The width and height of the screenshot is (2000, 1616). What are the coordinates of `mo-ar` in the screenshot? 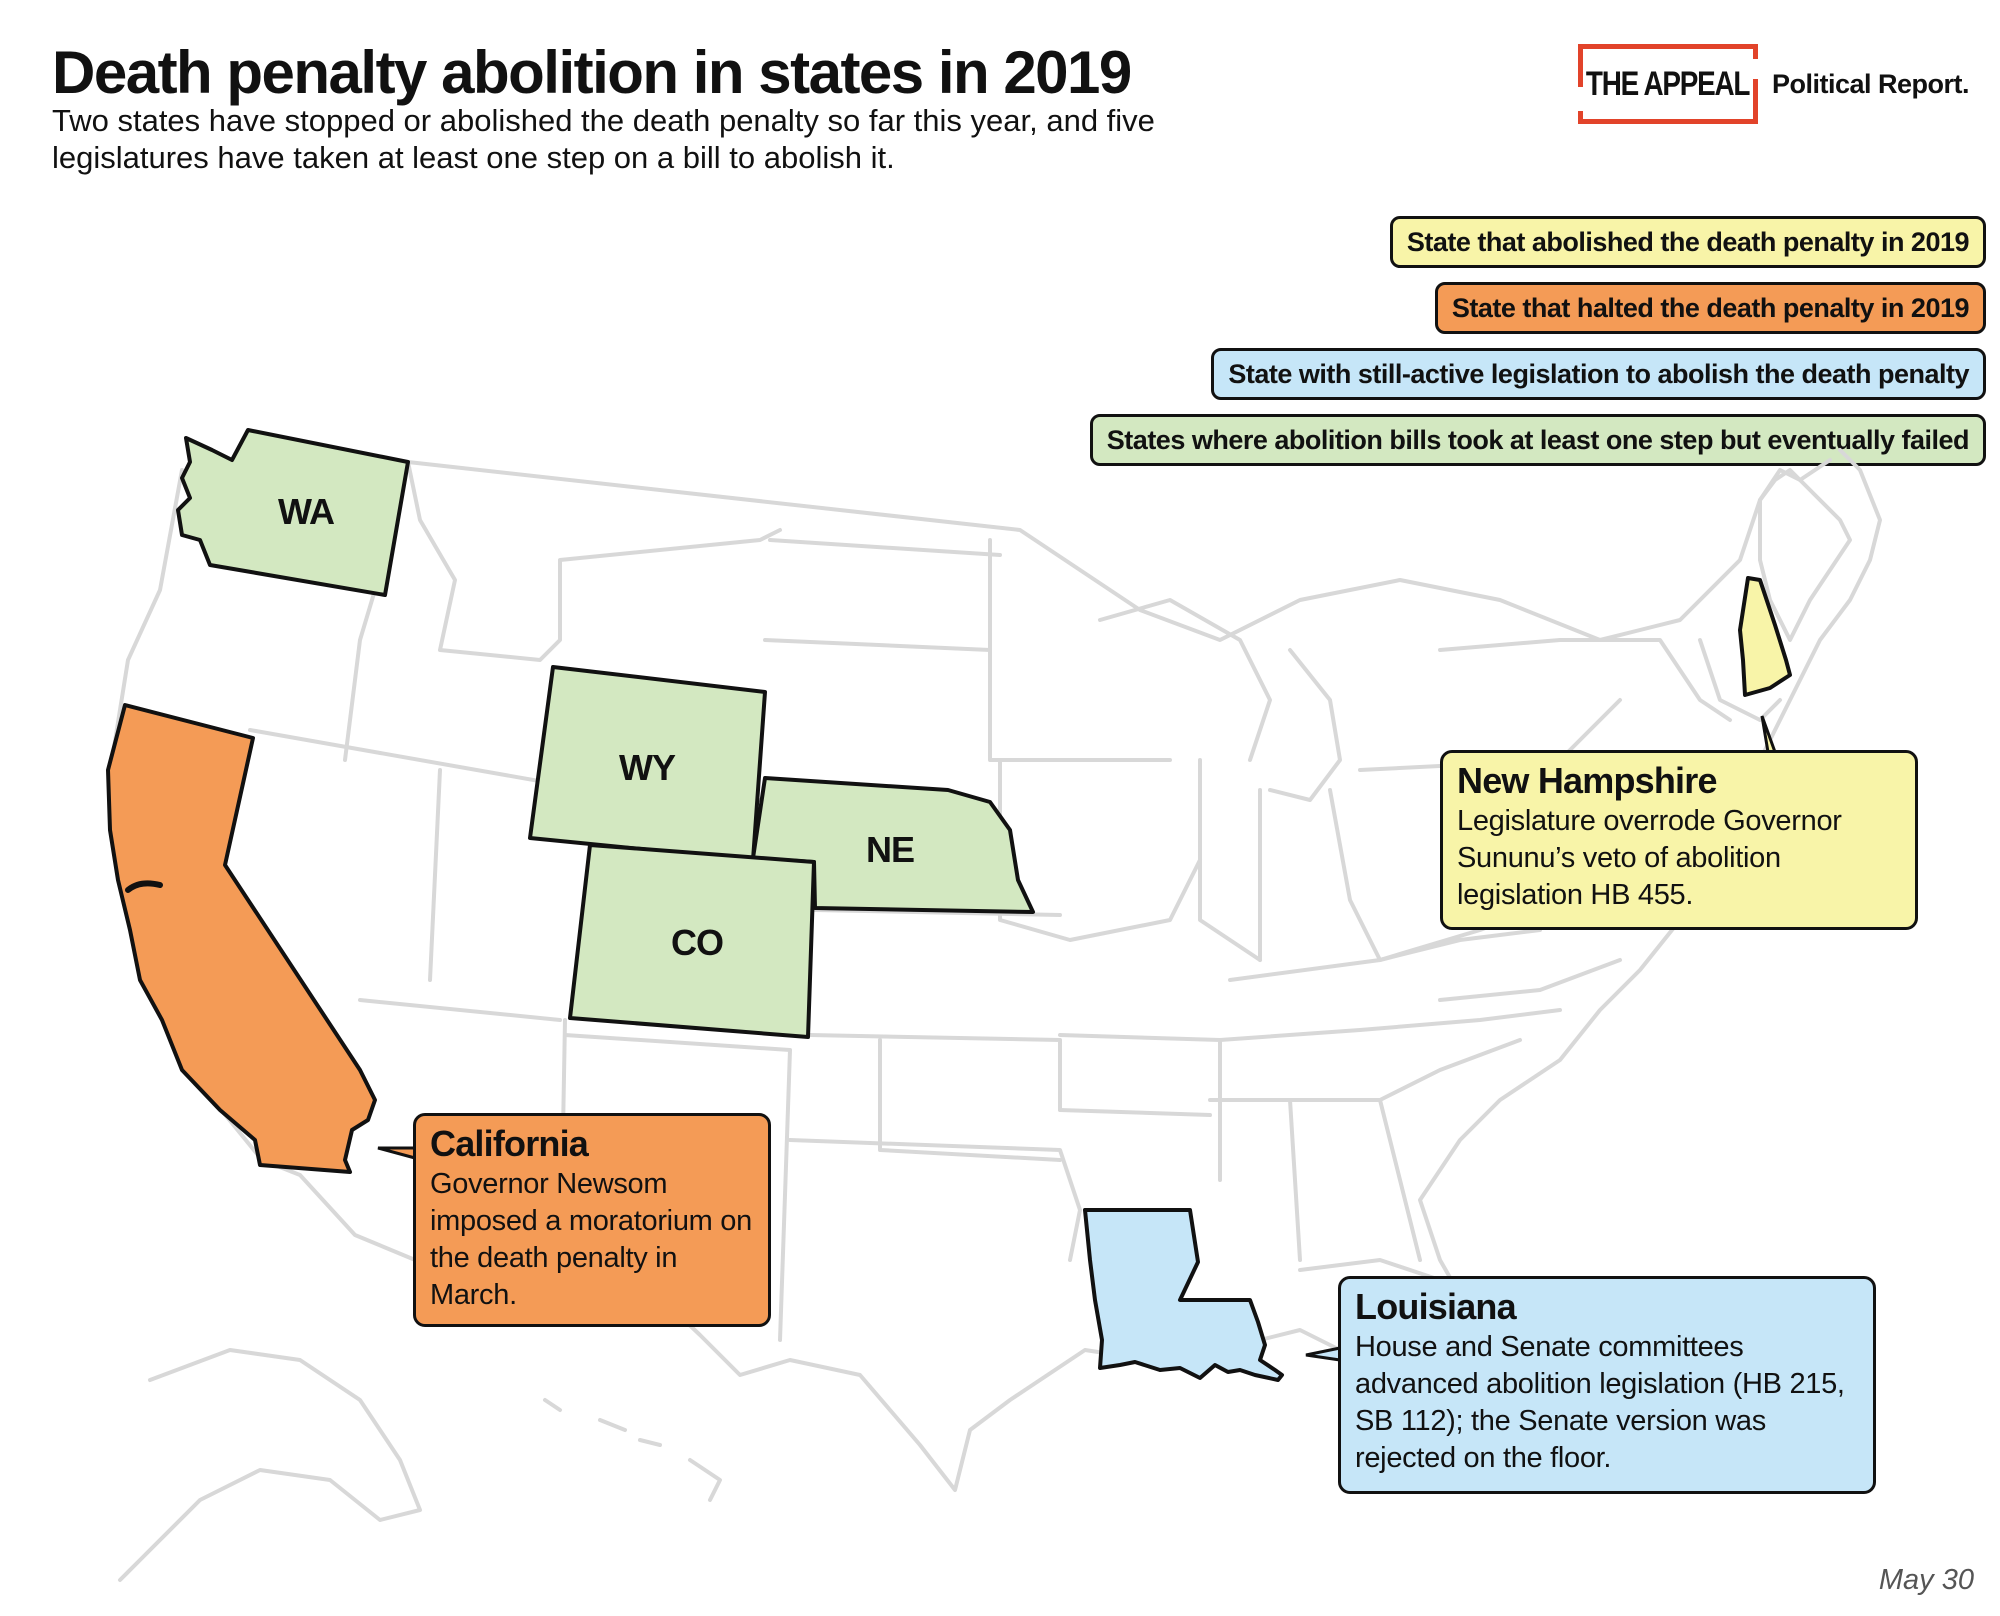 It's located at (1140, 1107).